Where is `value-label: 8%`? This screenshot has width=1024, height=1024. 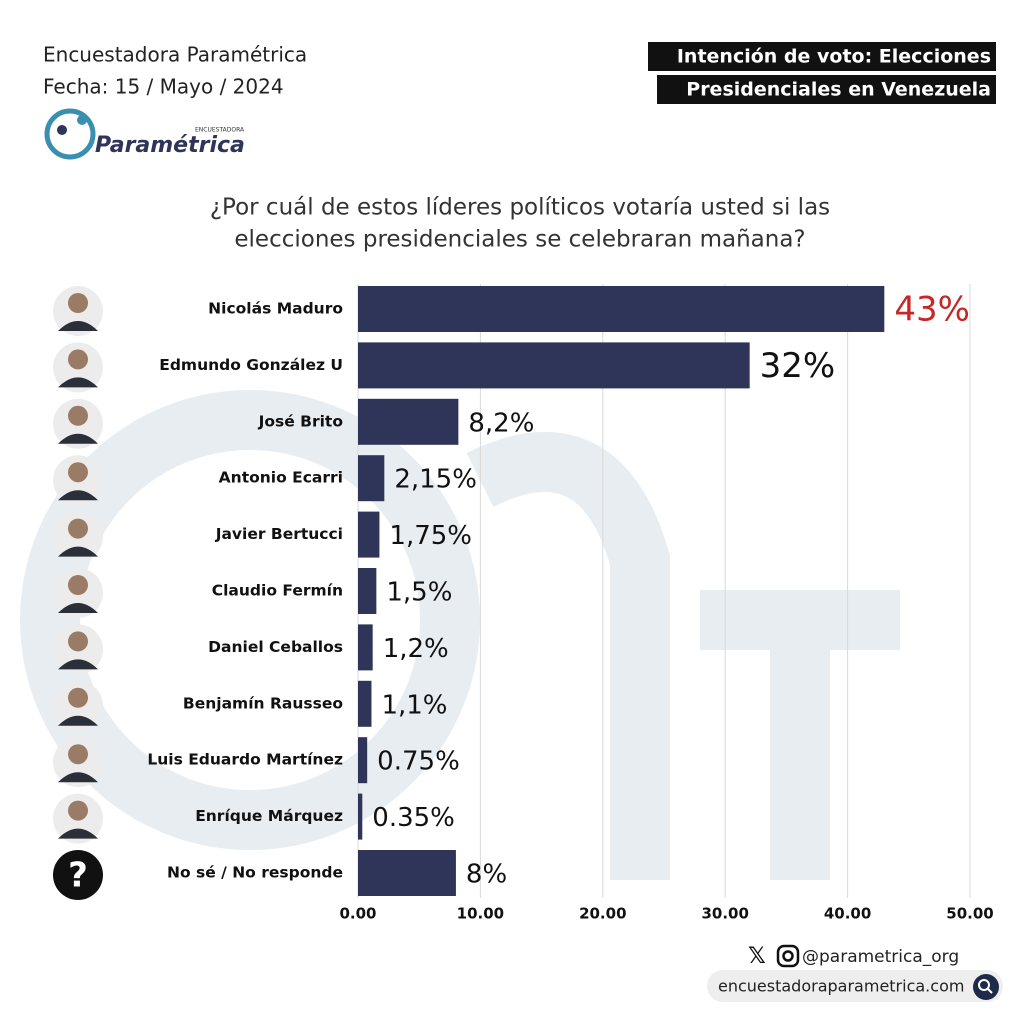 value-label: 8% is located at coordinates (486, 875).